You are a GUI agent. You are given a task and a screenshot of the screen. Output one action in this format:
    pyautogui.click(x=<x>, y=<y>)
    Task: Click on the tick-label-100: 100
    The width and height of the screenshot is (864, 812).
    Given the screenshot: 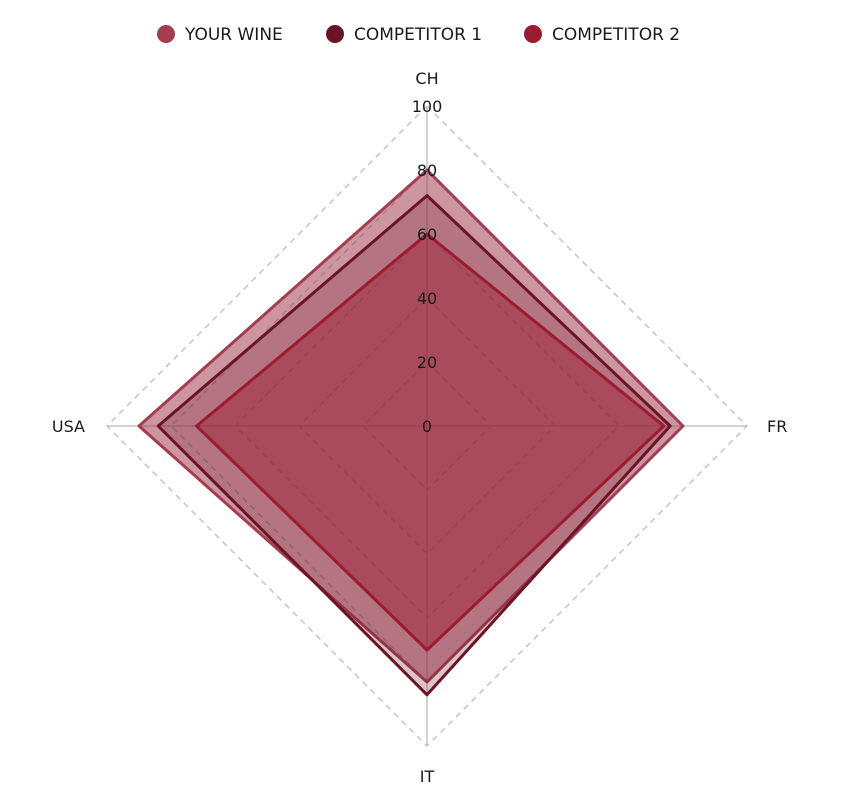 What is the action you would take?
    pyautogui.click(x=427, y=106)
    